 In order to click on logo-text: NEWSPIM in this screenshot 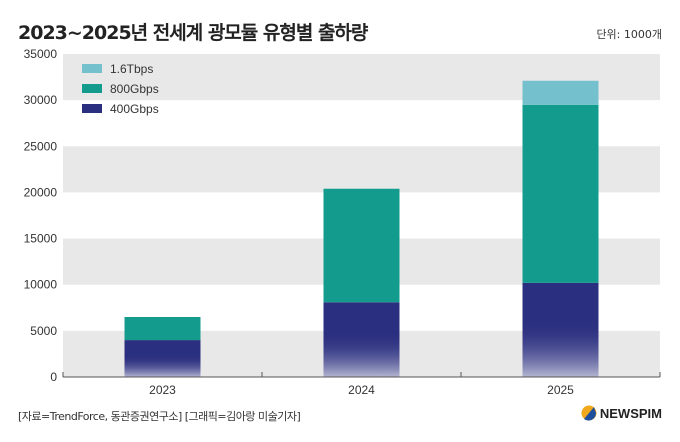, I will do `click(630, 413)`.